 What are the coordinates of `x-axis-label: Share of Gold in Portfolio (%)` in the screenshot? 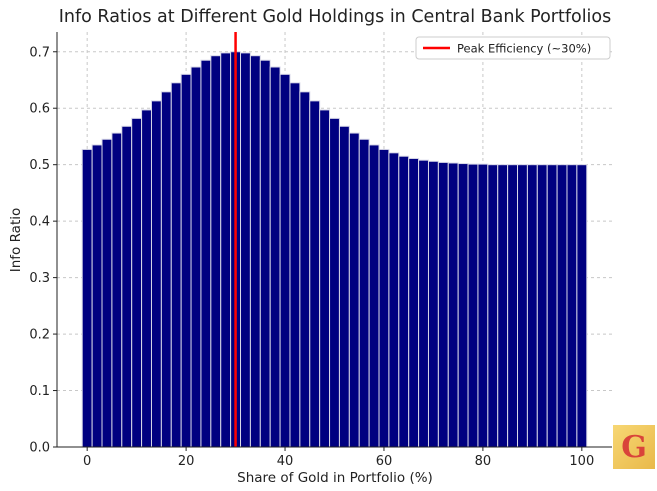 It's located at (335, 478).